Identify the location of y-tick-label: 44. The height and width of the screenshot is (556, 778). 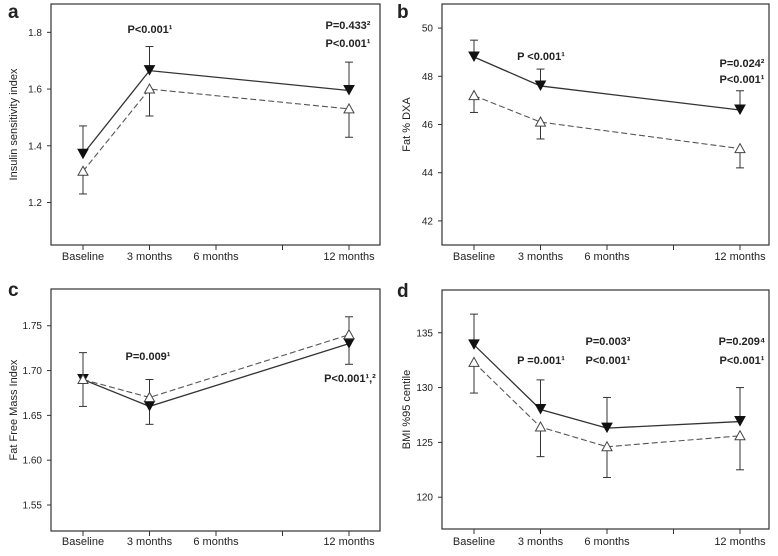
(428, 173).